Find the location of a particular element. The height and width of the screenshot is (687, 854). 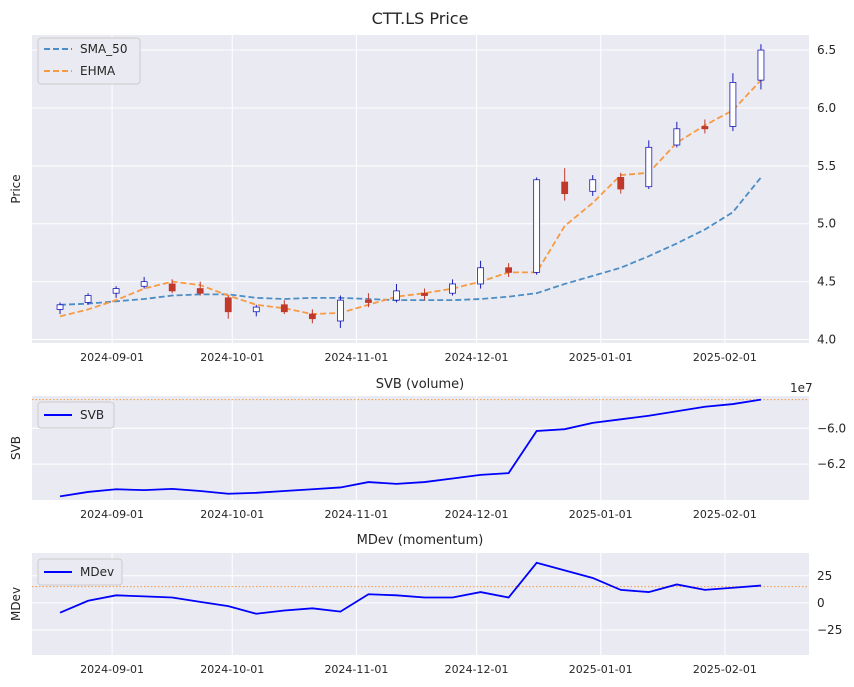

y-tick-label: 0 is located at coordinates (821, 603).